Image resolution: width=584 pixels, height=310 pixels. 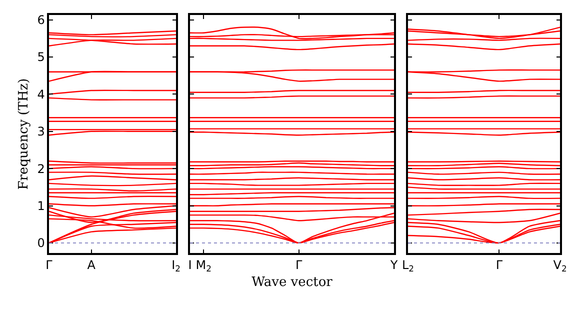 I want to click on x-tick-label: V$_{2}$, so click(x=560, y=266).